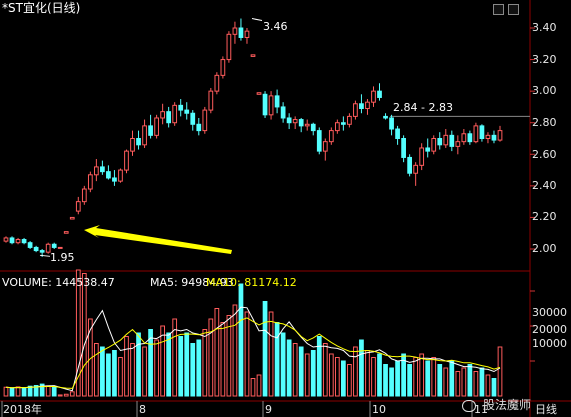 This screenshot has height=417, width=571. What do you see at coordinates (544, 59) in the screenshot?
I see `price-tick: 3.20` at bounding box center [544, 59].